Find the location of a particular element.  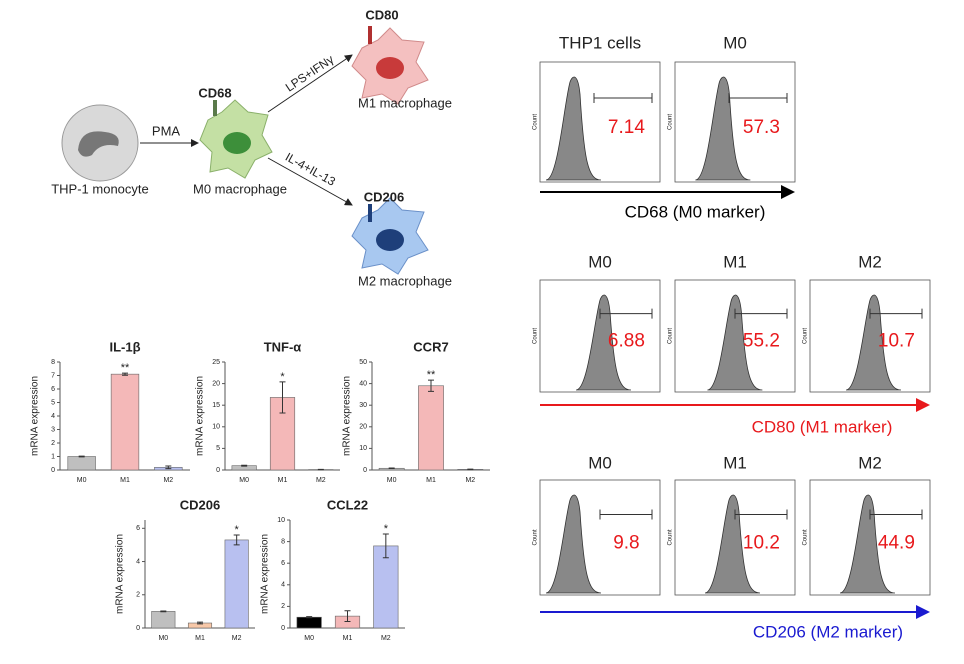

edge-label: LPS+IFNγ is located at coordinates (309, 73).